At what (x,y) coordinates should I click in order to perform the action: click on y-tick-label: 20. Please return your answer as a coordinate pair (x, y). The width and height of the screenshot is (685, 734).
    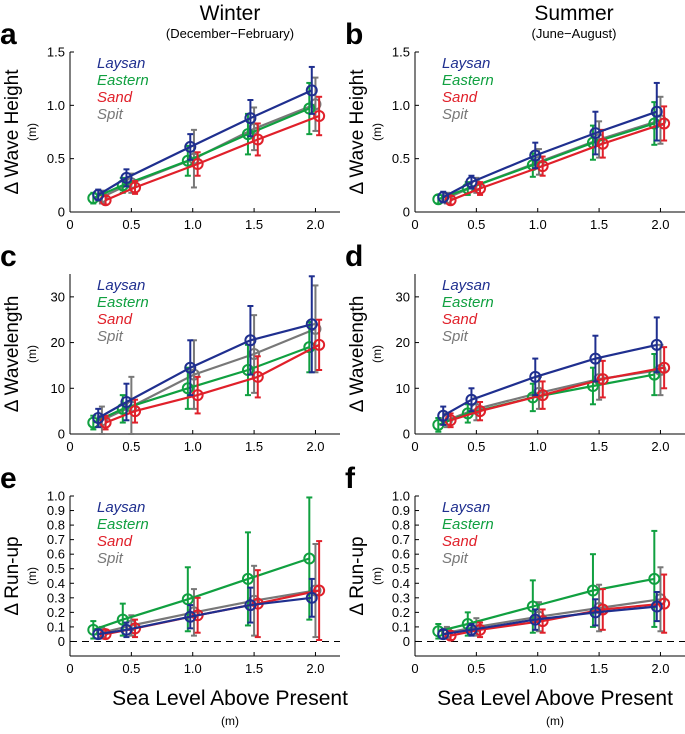
    Looking at the image, I should click on (58, 342).